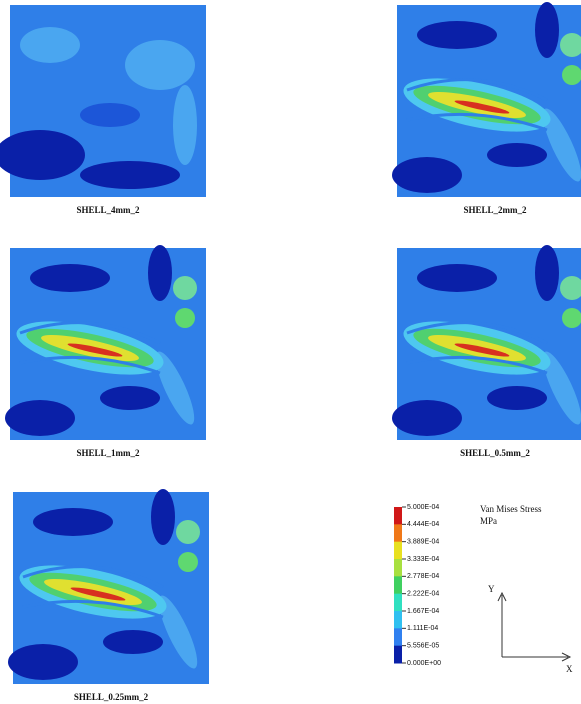  What do you see at coordinates (111, 697) in the screenshot?
I see `panel-label: SHELL_0.25mm_2` at bounding box center [111, 697].